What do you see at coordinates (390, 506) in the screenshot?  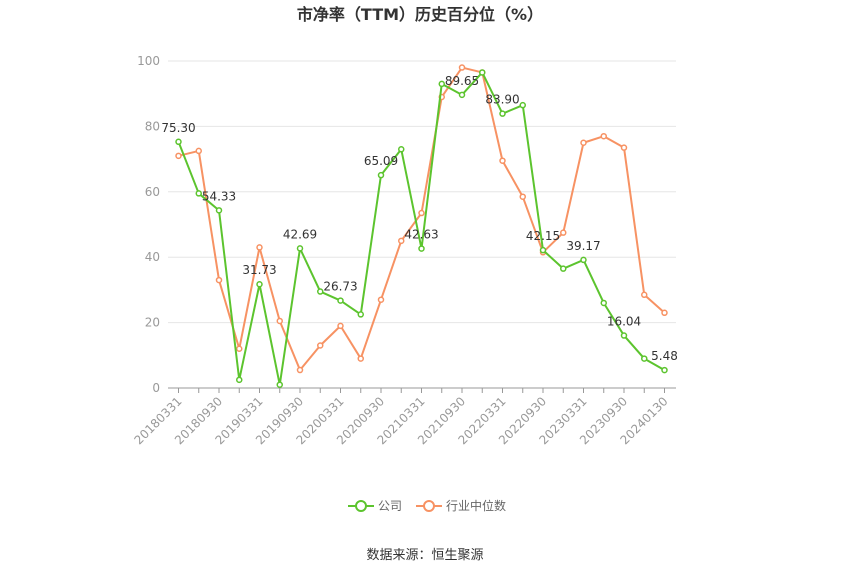 I see `legend-label: 公司` at bounding box center [390, 506].